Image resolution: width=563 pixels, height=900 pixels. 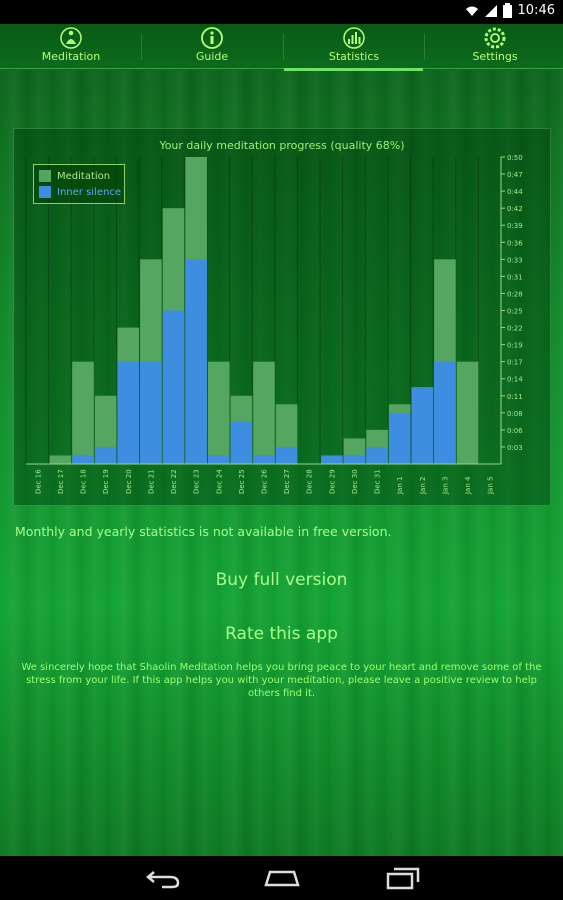 I want to click on y-tick-label: 0:42, so click(x=515, y=209).